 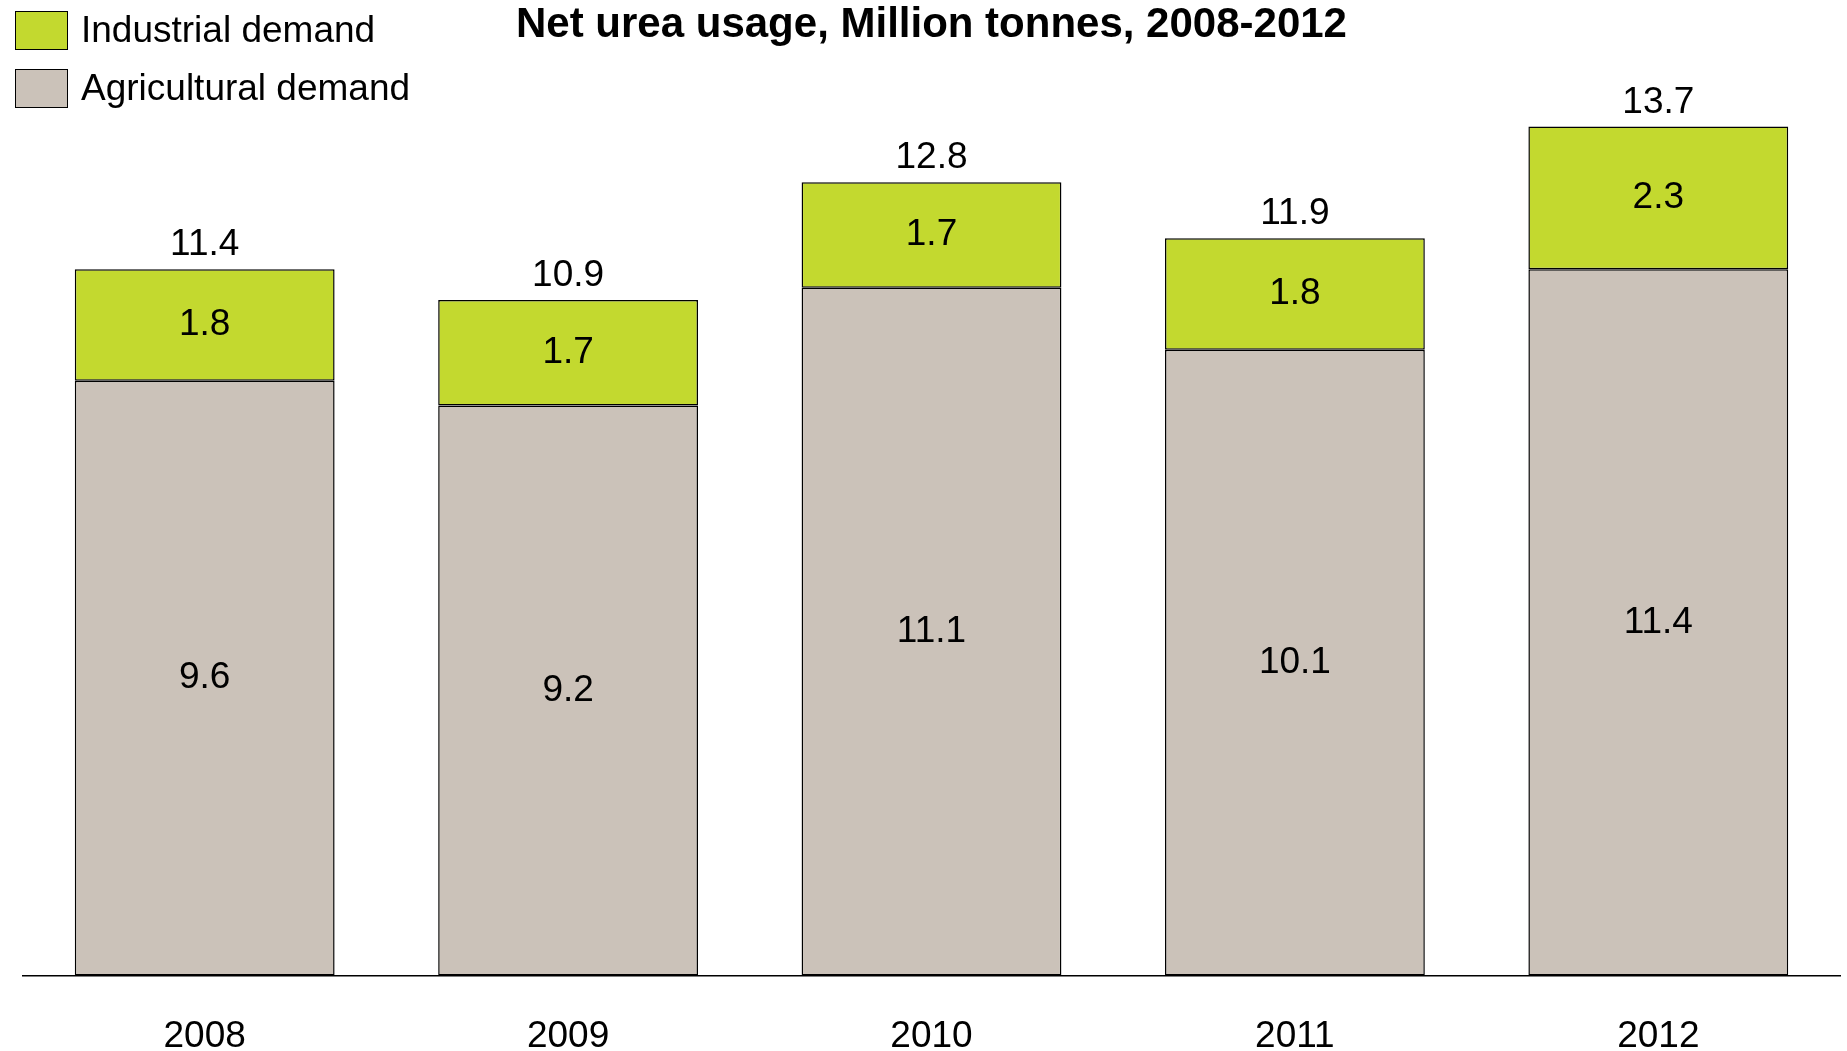 I want to click on legend-label: Industrial demand, so click(x=228, y=29).